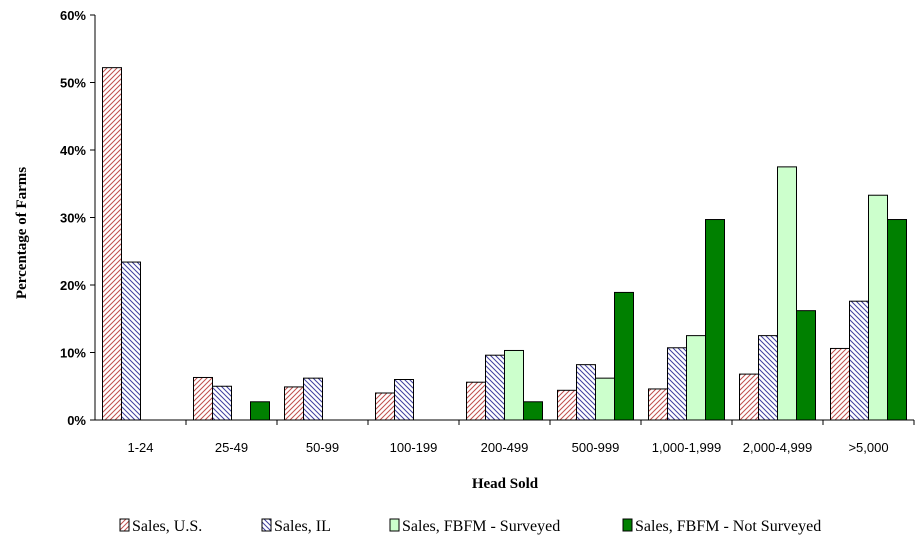 The image size is (919, 539). Describe the element at coordinates (414, 447) in the screenshot. I see `x-tick-label: 100-199` at that location.